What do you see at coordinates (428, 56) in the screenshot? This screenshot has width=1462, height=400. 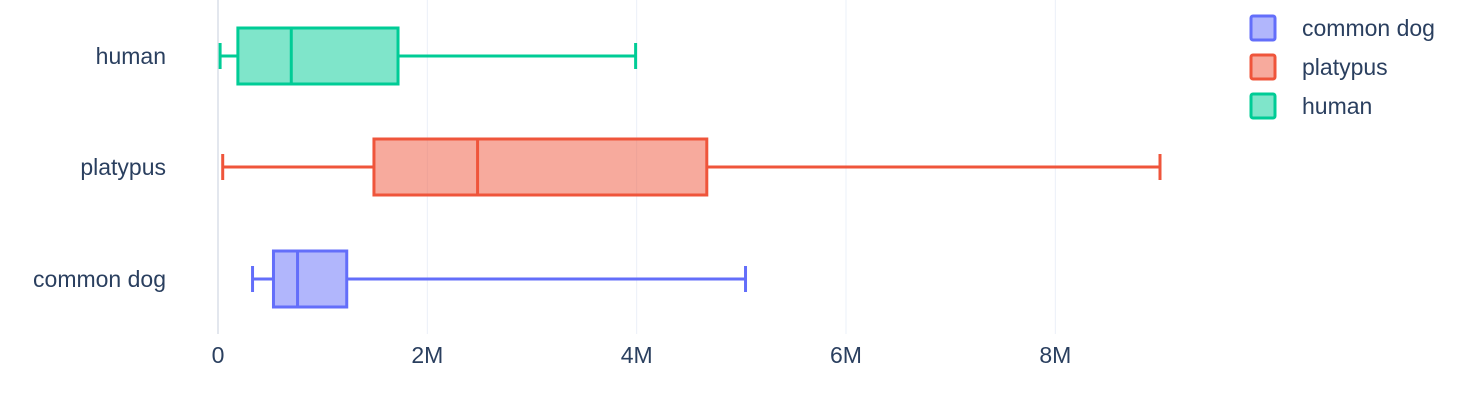 I see `box-human` at bounding box center [428, 56].